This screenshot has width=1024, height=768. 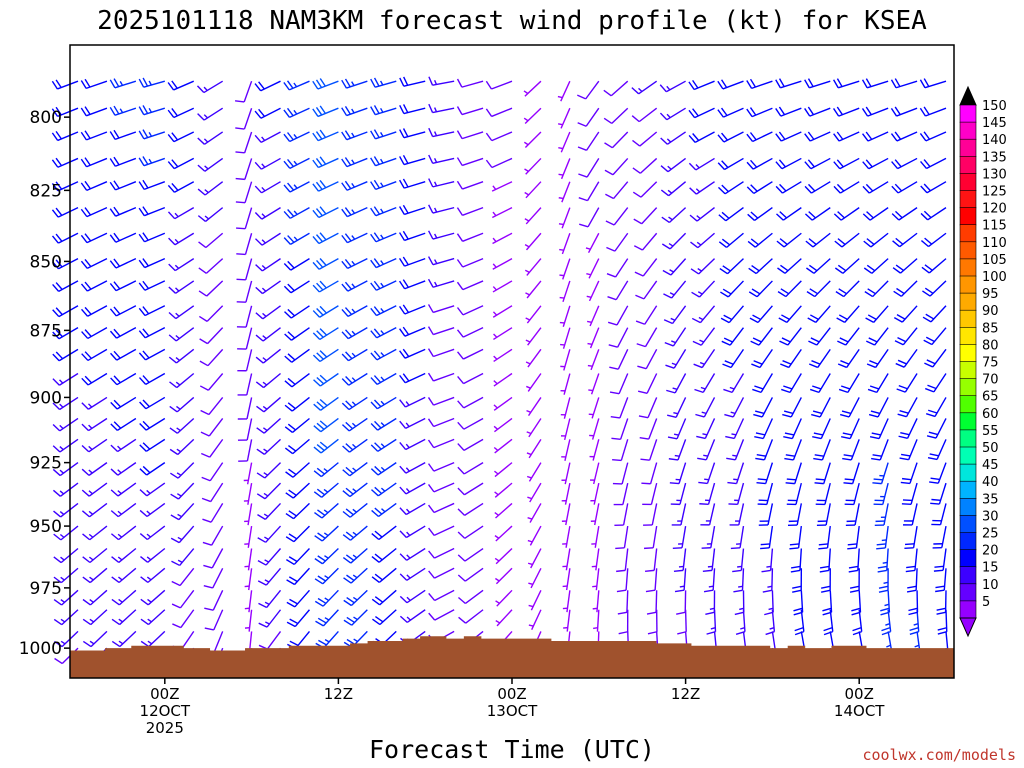 What do you see at coordinates (990, 397) in the screenshot?
I see `colorbar-label-65: 65` at bounding box center [990, 397].